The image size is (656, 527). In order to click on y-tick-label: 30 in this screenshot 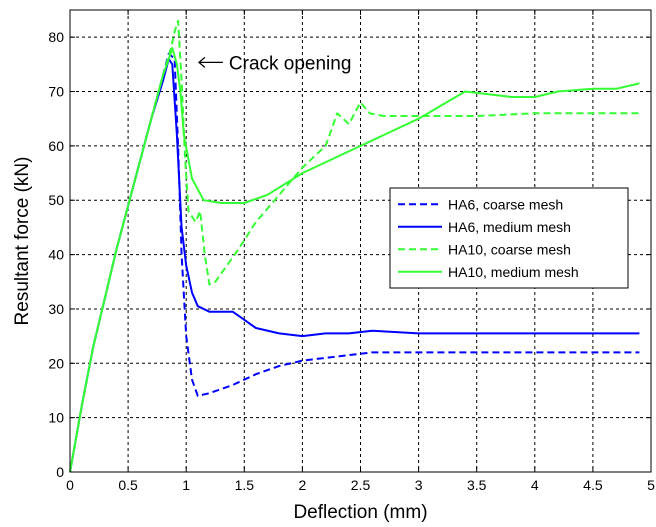, I will do `click(56, 309)`.